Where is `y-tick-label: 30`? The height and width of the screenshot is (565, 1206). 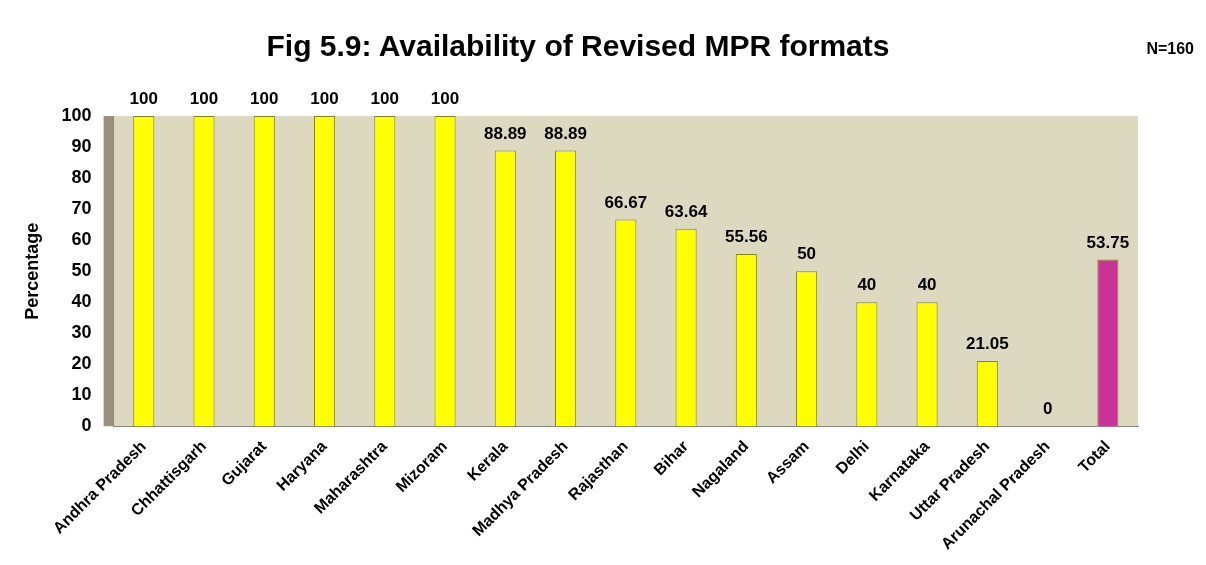 y-tick-label: 30 is located at coordinates (81, 332).